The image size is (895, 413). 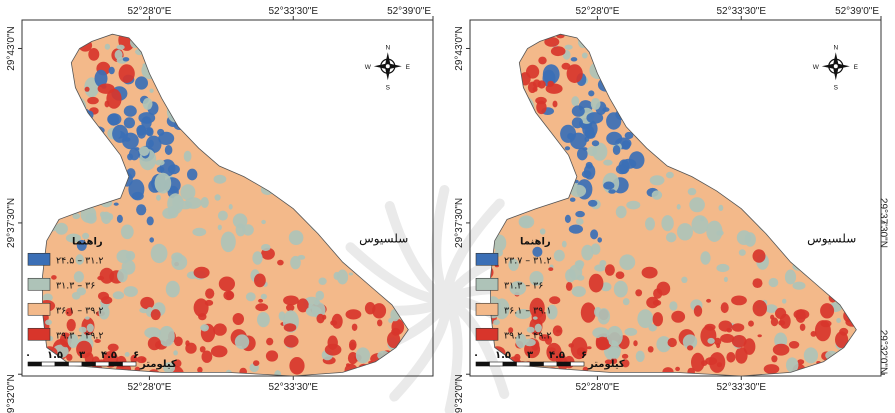 What do you see at coordinates (535, 241) in the screenshot?
I see `legend-title: راهنما` at bounding box center [535, 241].